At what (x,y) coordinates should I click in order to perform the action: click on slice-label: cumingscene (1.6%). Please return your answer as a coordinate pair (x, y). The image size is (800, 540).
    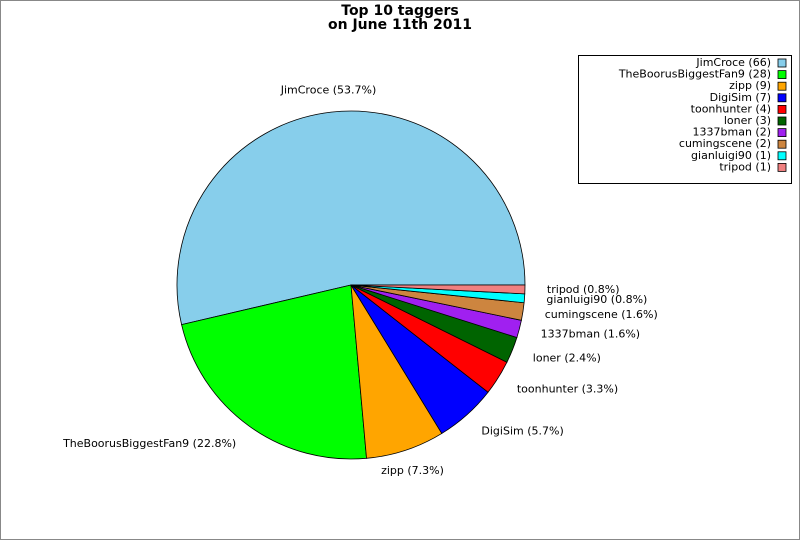
    Looking at the image, I should click on (601, 314).